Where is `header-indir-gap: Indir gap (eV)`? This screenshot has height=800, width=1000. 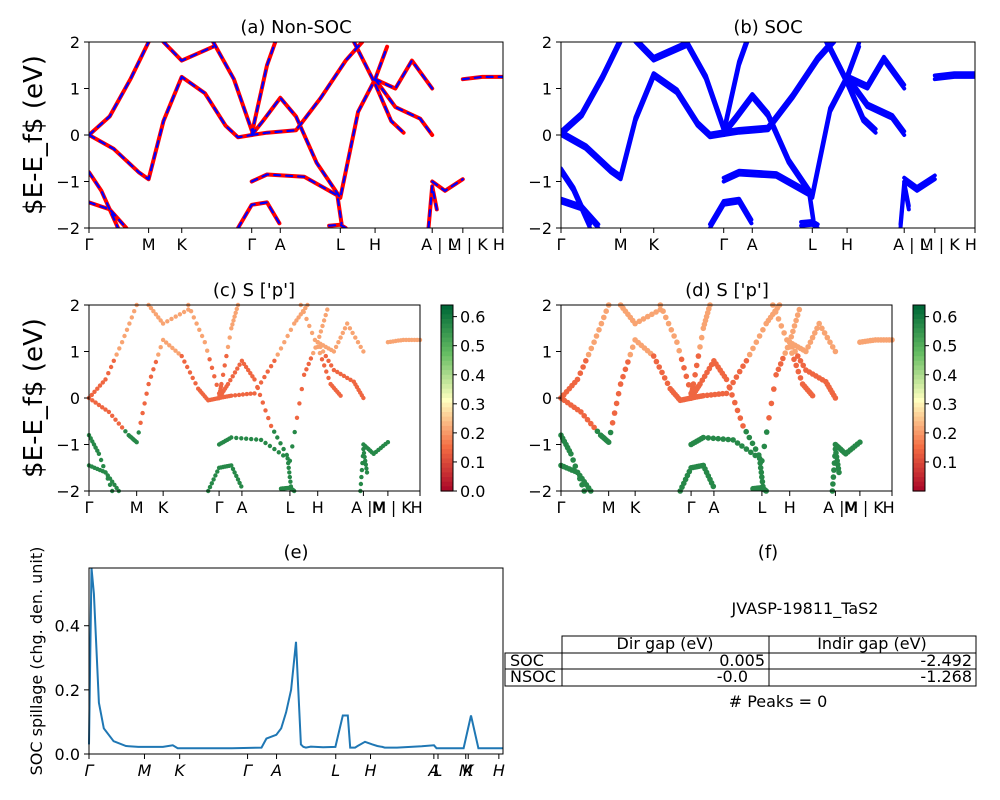 header-indir-gap: Indir gap (eV) is located at coordinates (872, 643).